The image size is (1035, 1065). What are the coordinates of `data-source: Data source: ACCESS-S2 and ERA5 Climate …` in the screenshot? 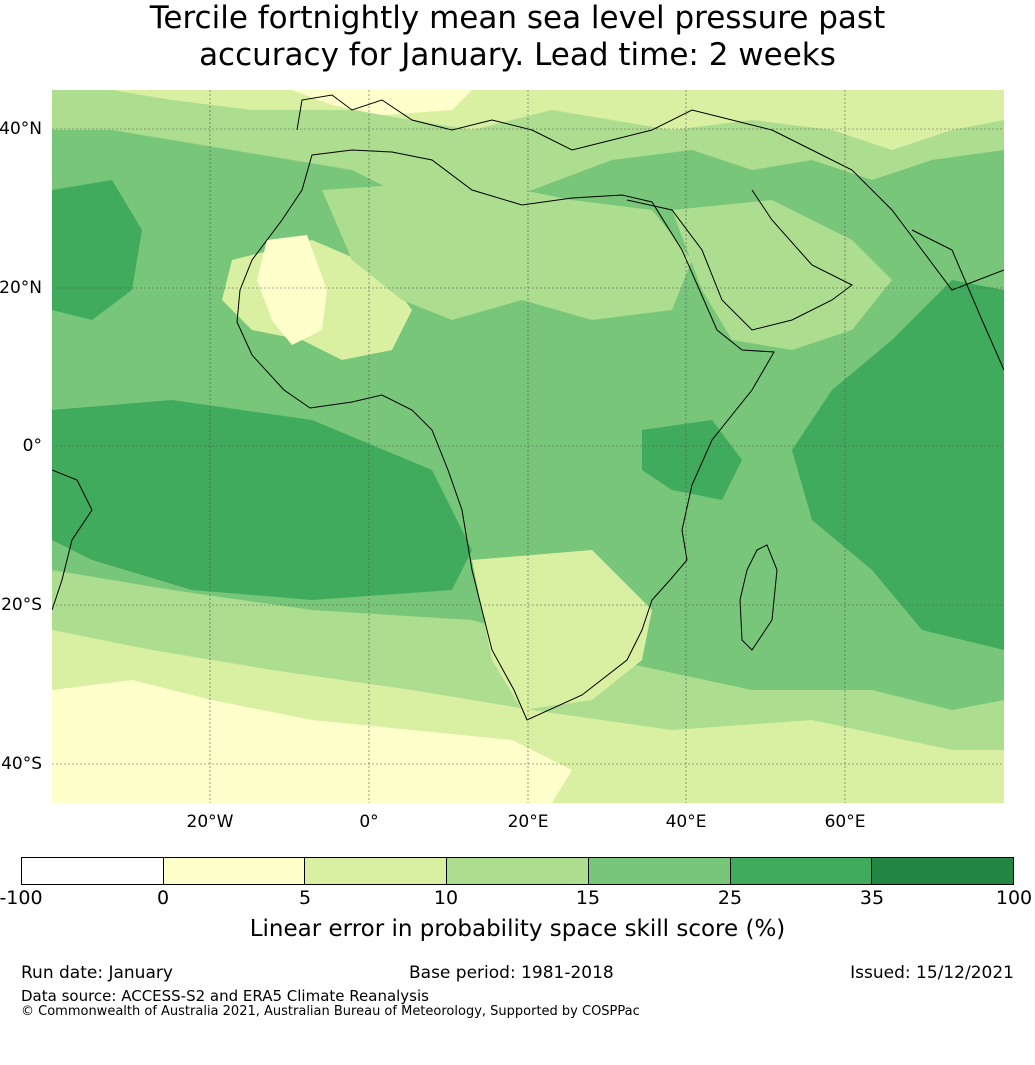 It's located at (225, 996).